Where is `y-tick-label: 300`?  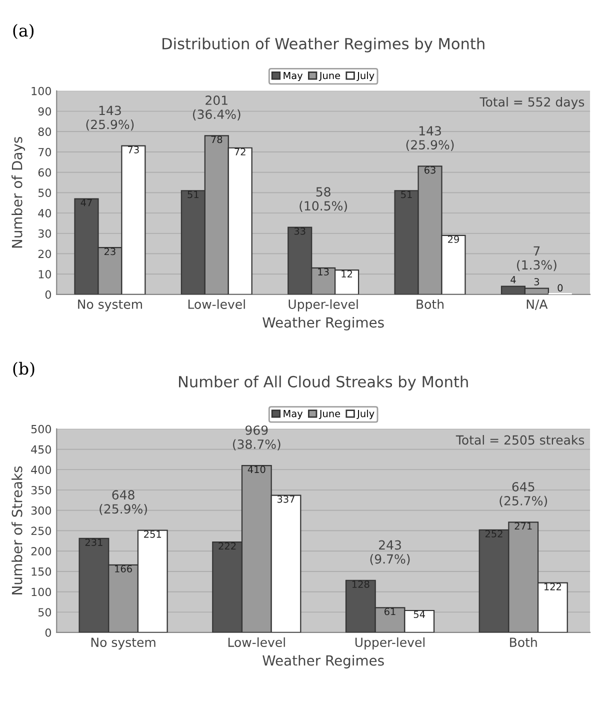
y-tick-label: 300 is located at coordinates (41, 510).